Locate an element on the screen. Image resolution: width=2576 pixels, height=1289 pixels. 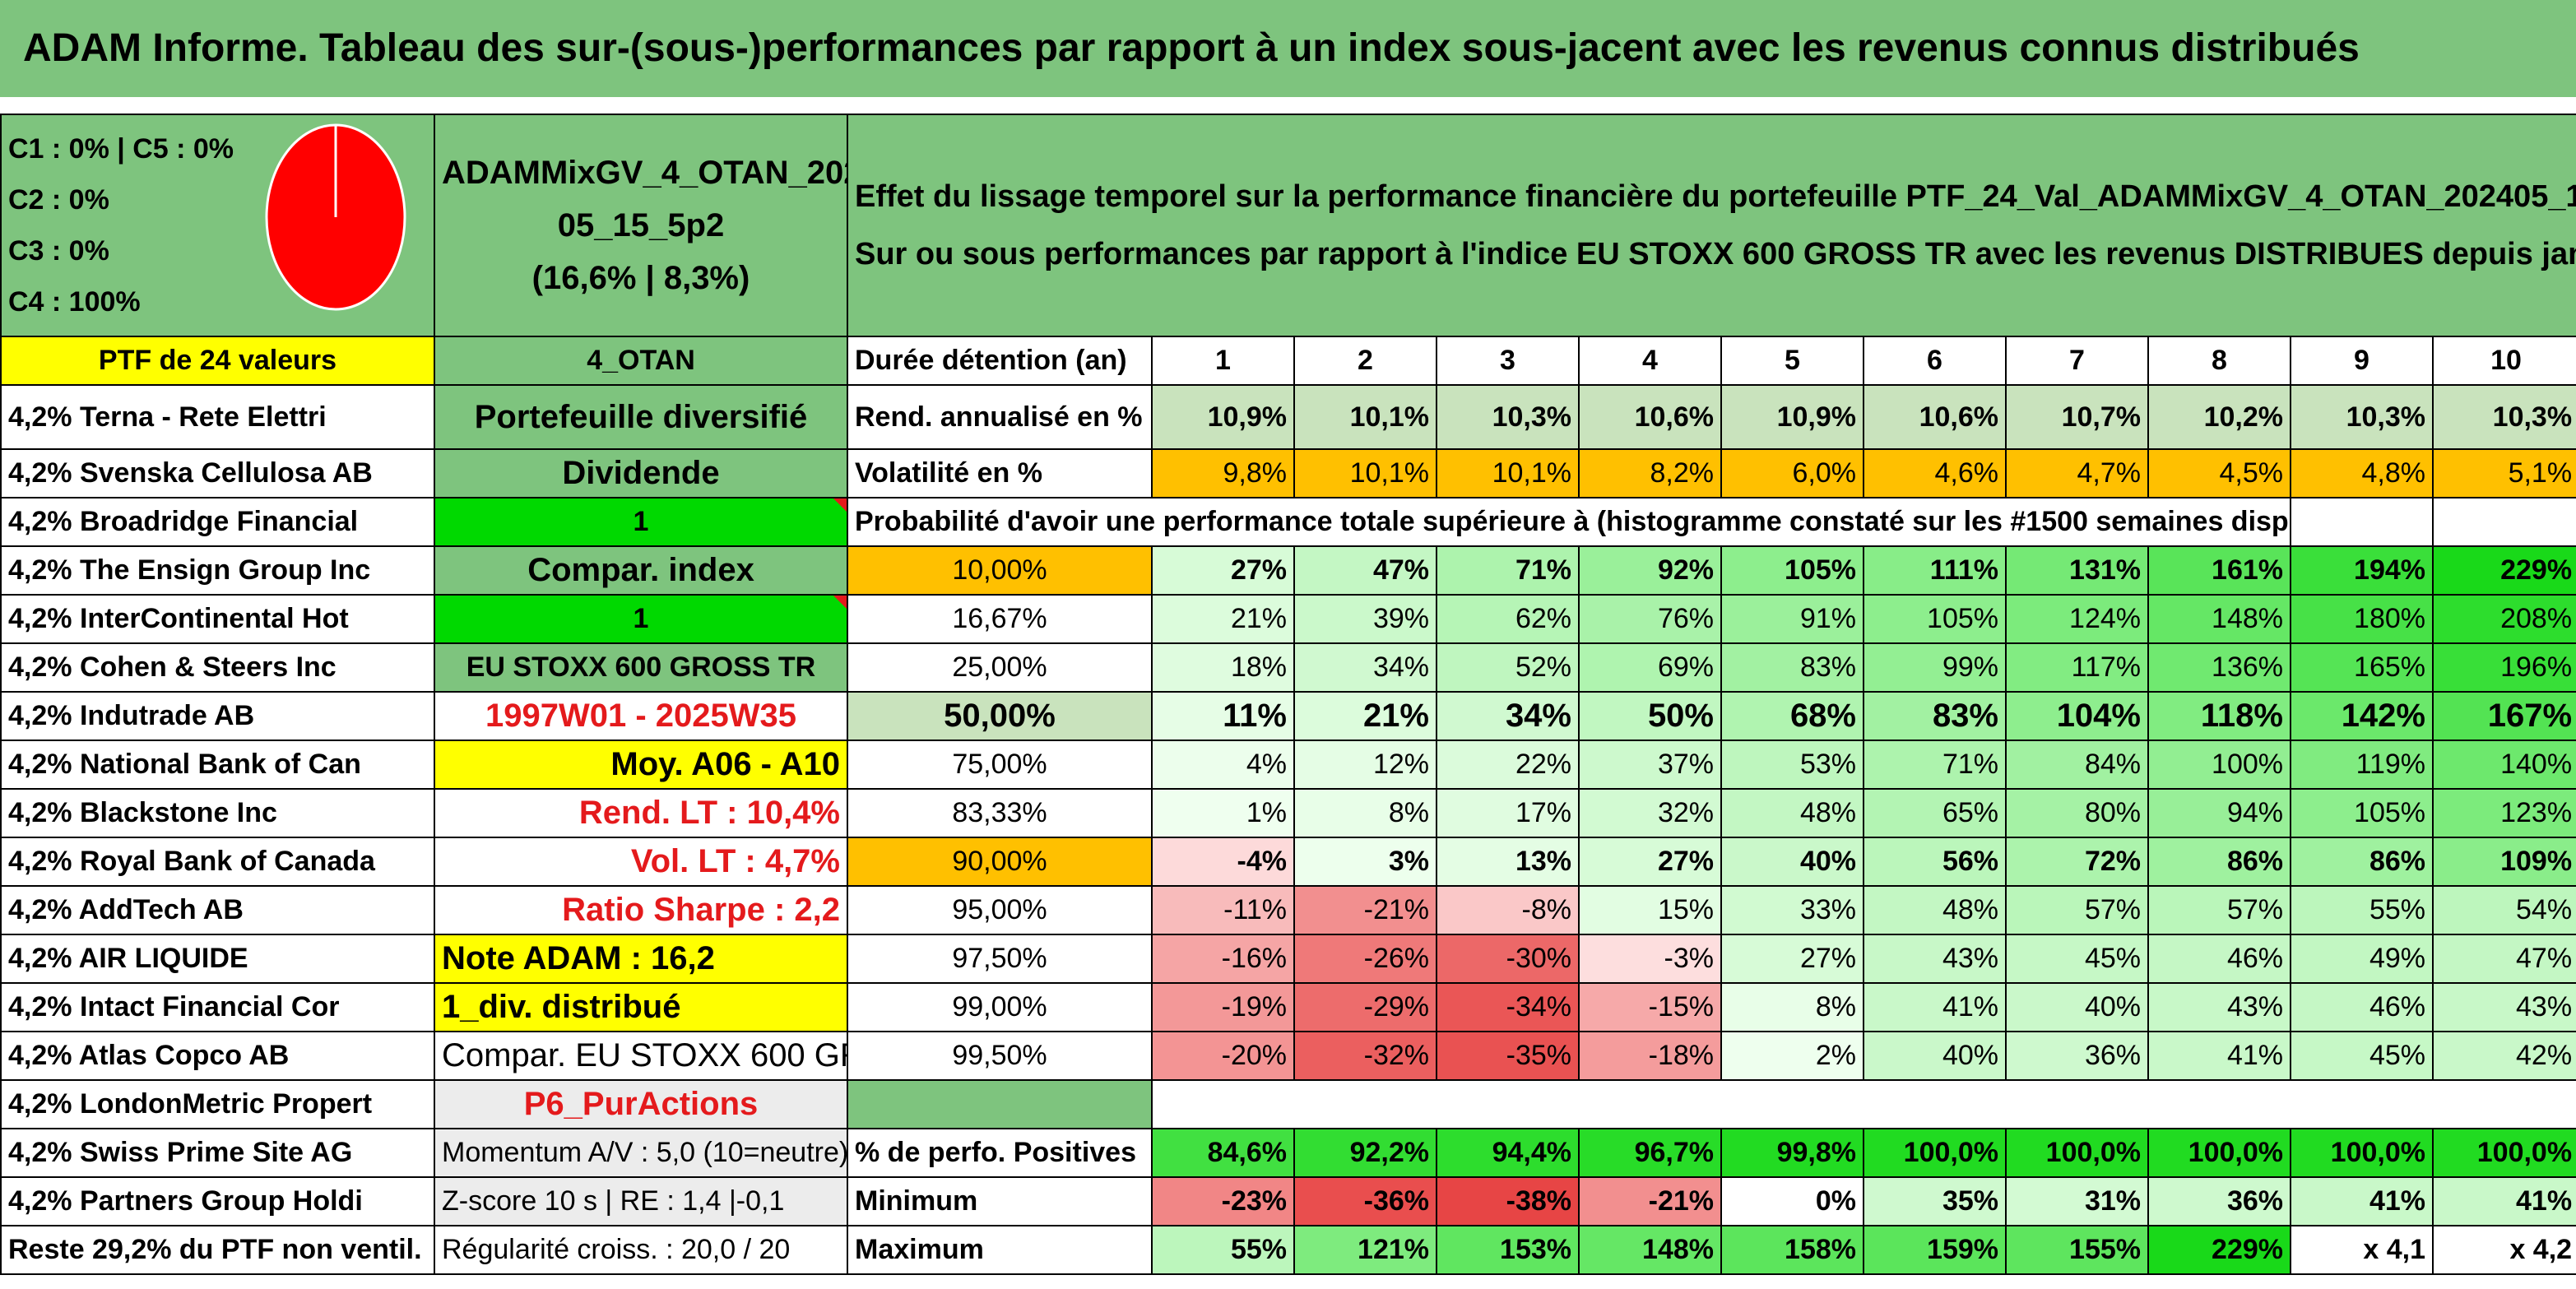
prob-value: 123% is located at coordinates (2503, 813).